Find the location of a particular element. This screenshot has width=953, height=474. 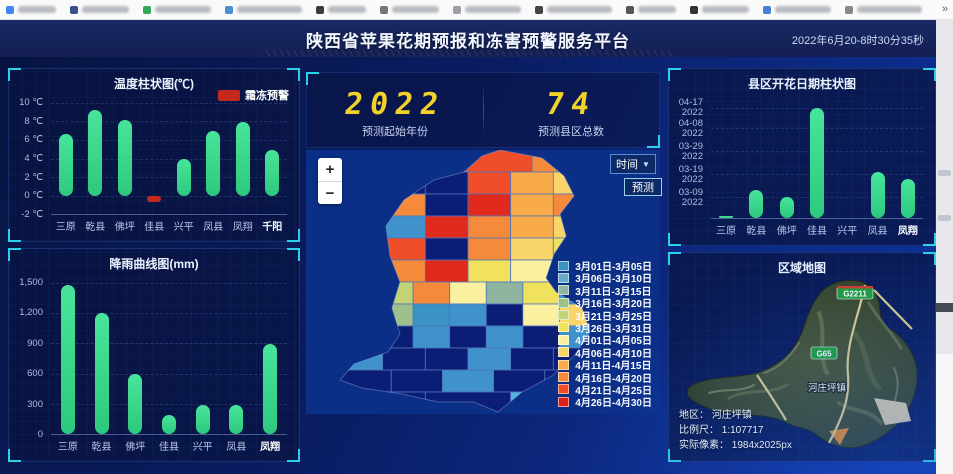

county-count-label: 预测县区总数 is located at coordinates (571, 132).